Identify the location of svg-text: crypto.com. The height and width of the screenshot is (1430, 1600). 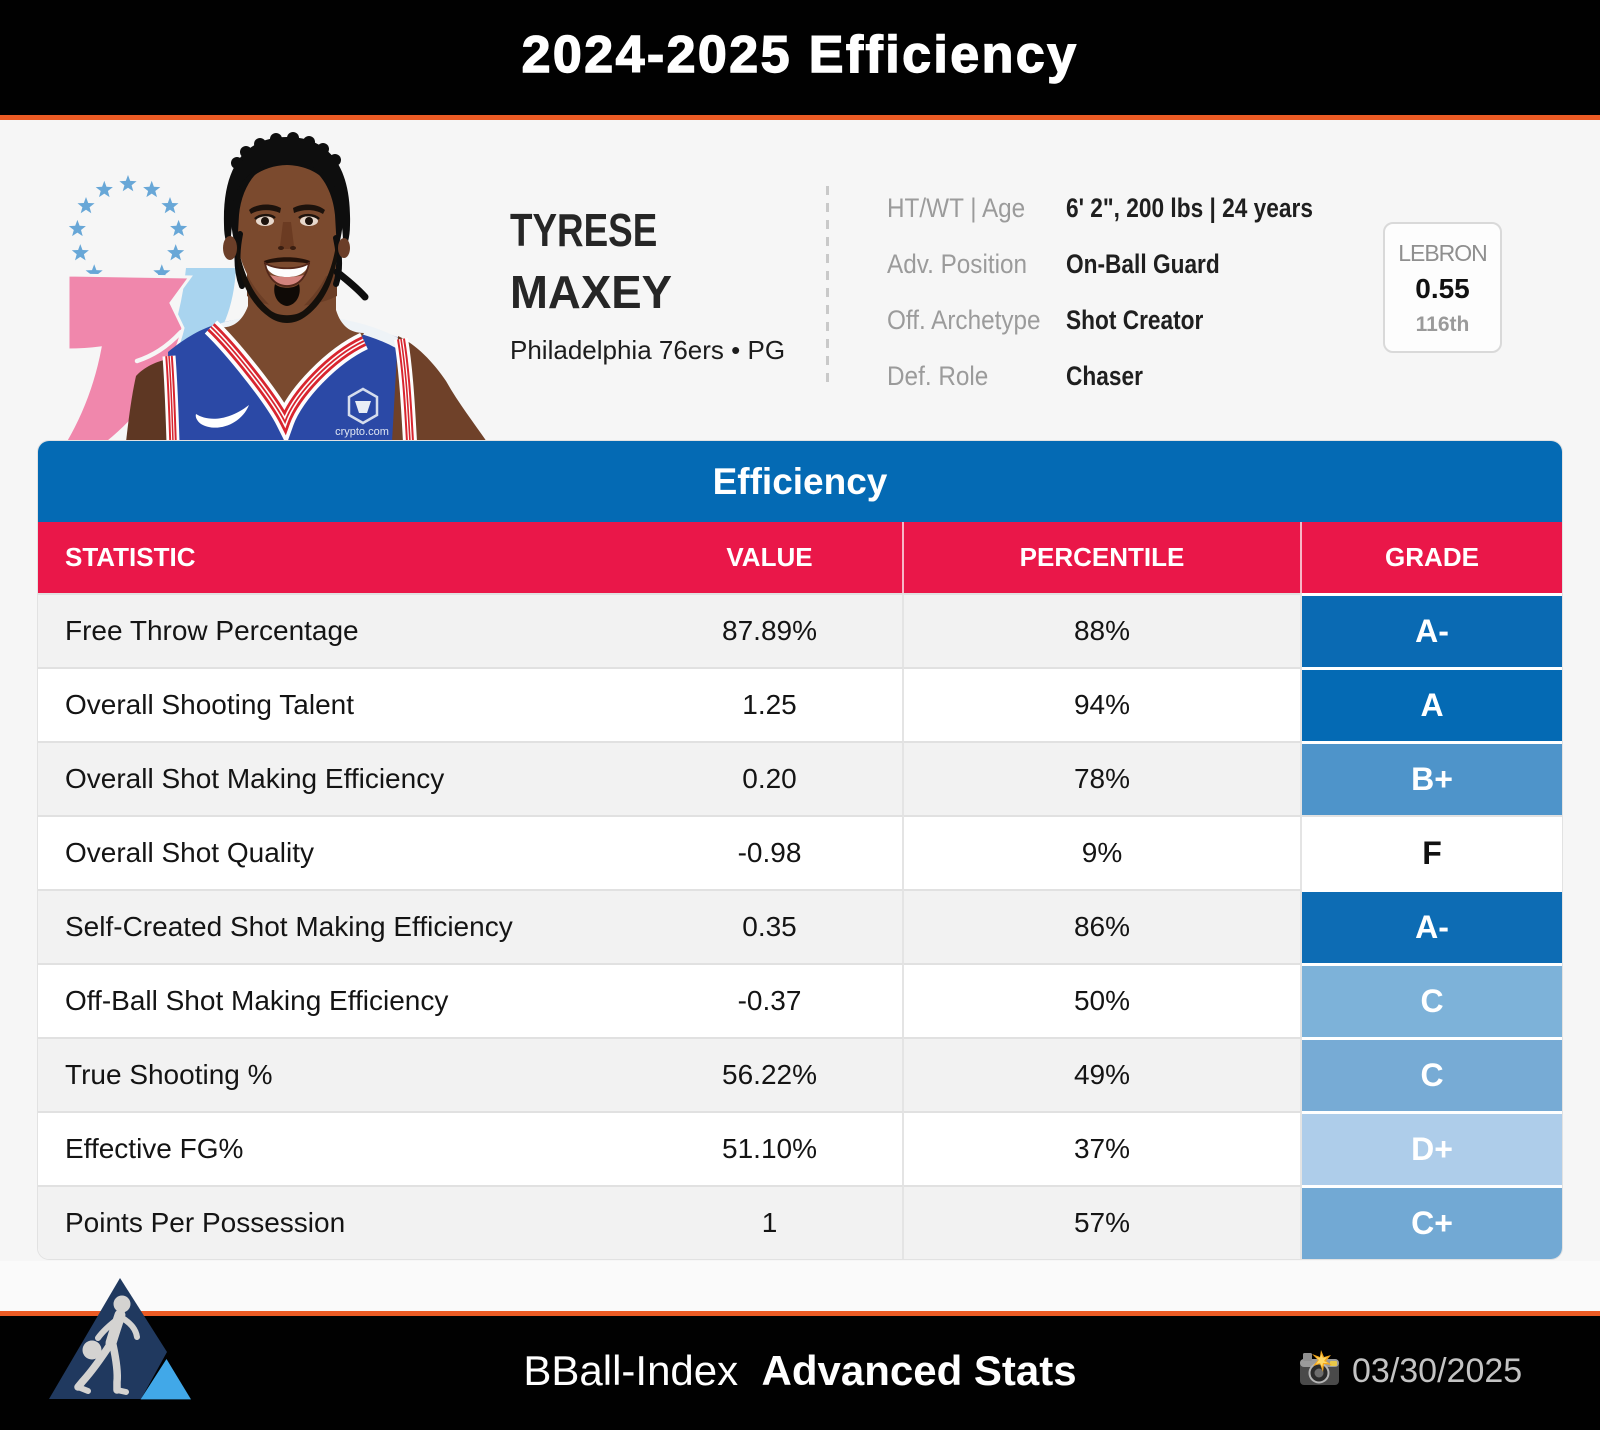
(362, 432).